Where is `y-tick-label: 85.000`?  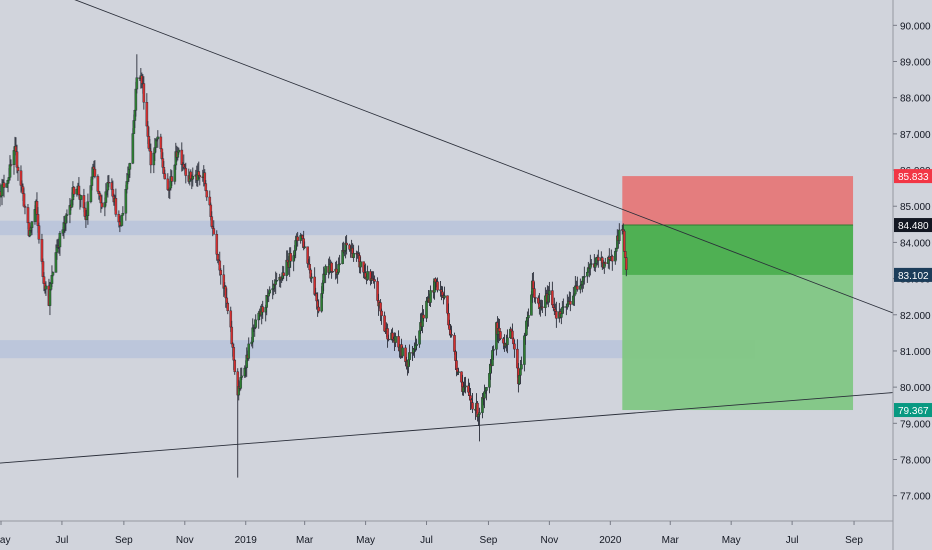
y-tick-label: 85.000 is located at coordinates (915, 207).